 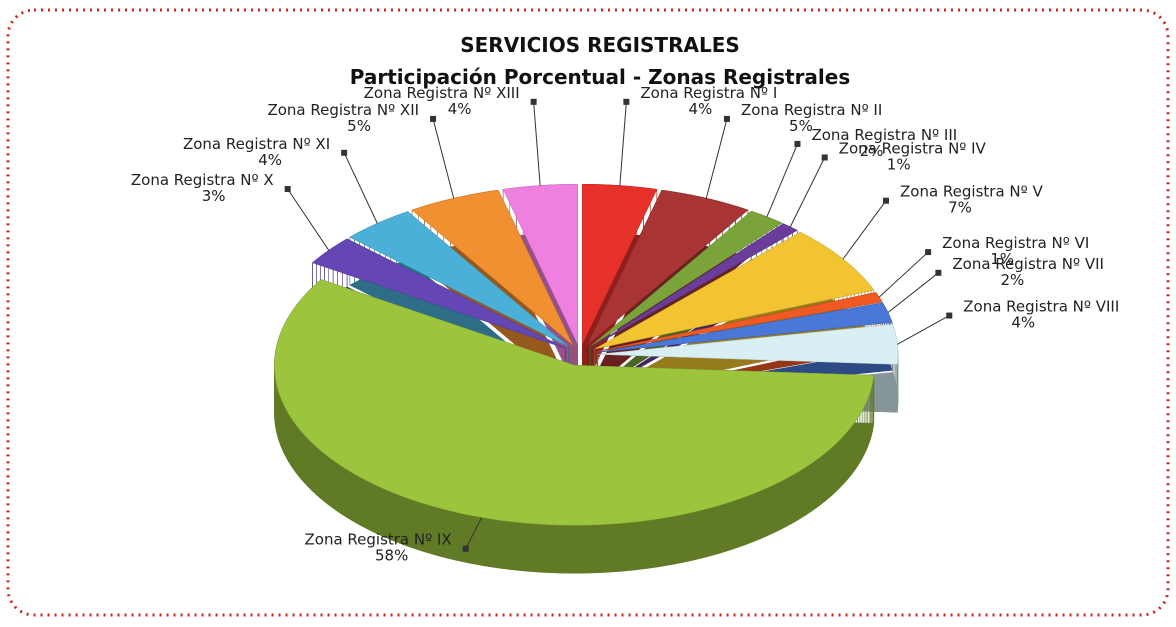 I want to click on slice-label: Zona Registra Nº II, so click(x=811, y=110).